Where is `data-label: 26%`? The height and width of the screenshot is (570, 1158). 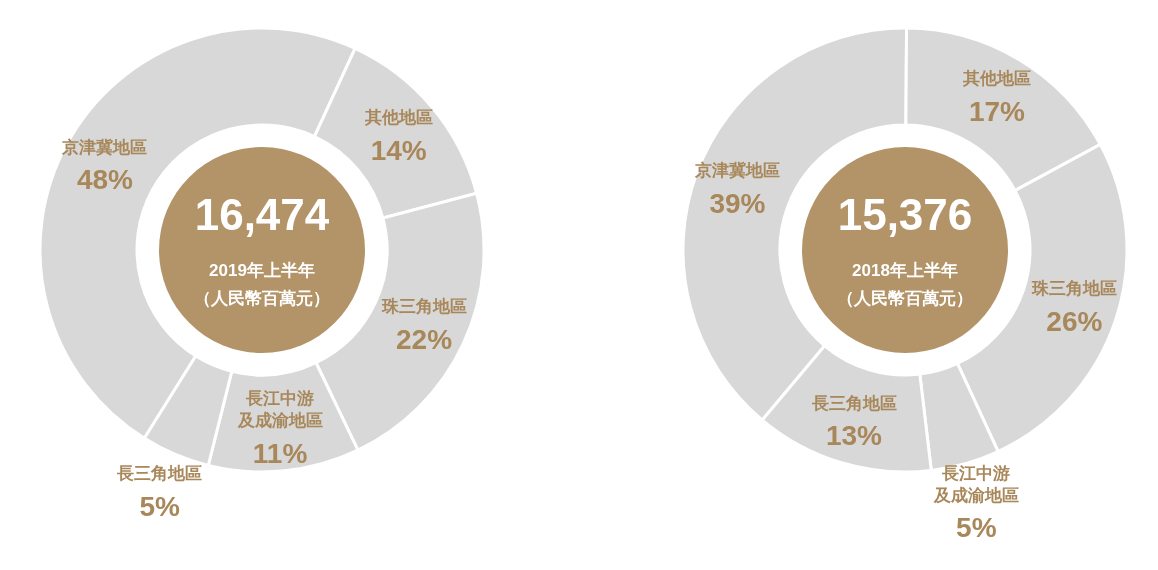
data-label: 26% is located at coordinates (1074, 321).